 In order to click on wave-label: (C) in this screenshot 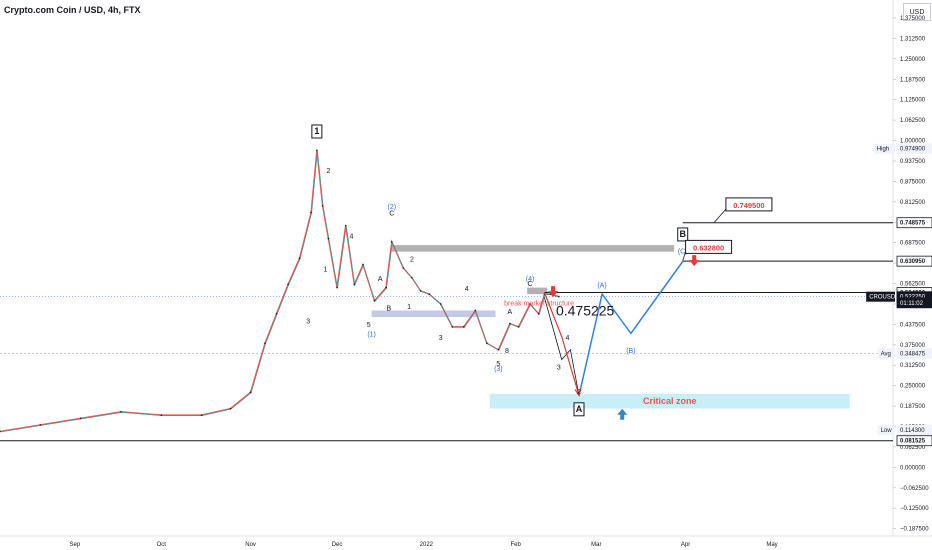, I will do `click(683, 251)`.